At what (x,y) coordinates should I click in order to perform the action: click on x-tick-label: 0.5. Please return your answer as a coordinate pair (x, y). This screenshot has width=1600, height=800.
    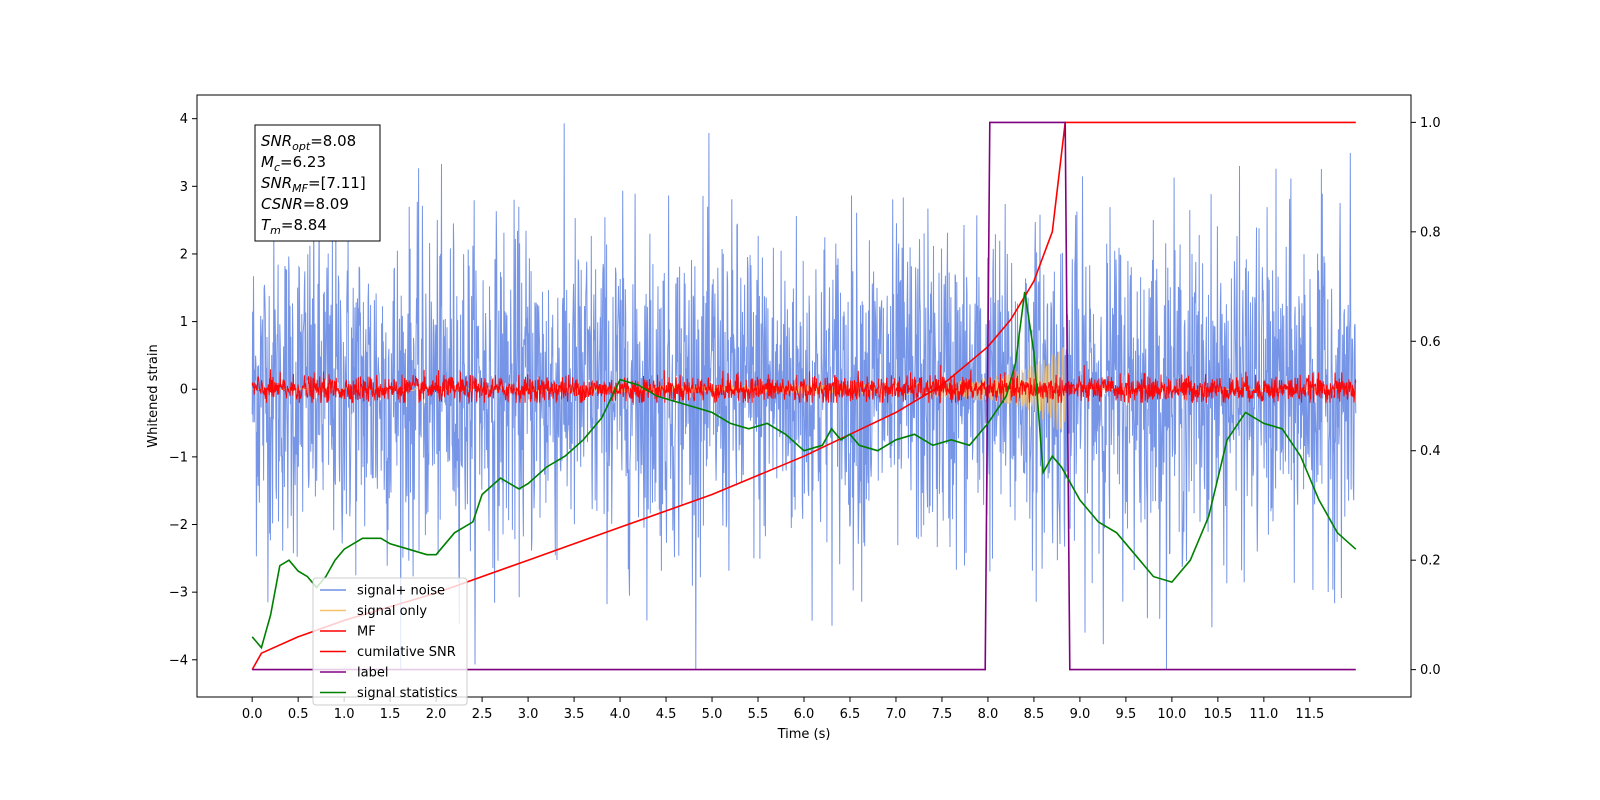
    Looking at the image, I should click on (298, 714).